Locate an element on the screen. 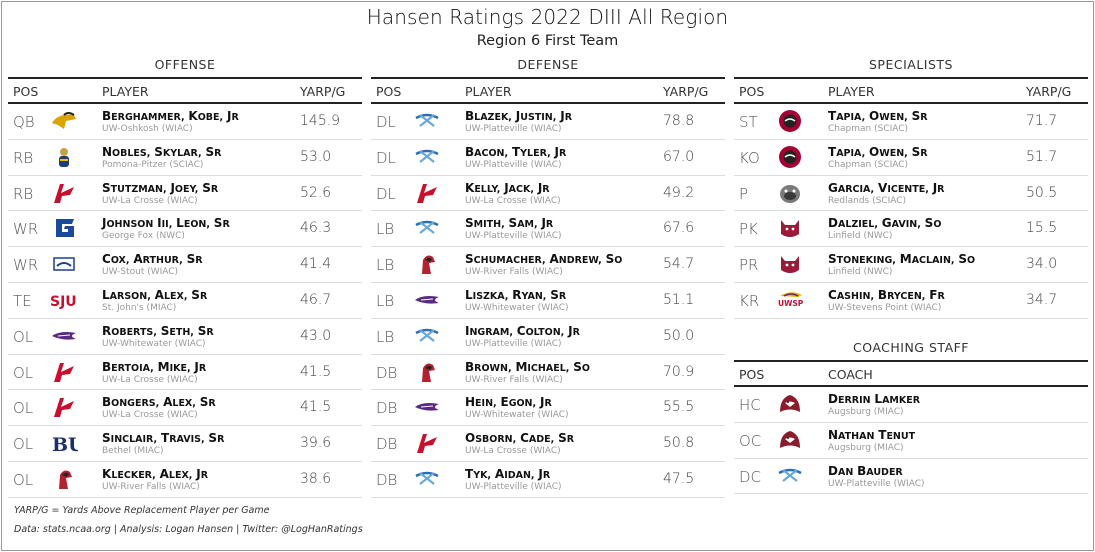 This screenshot has width=1095, height=552. yarp-value: 52.6 is located at coordinates (316, 192).